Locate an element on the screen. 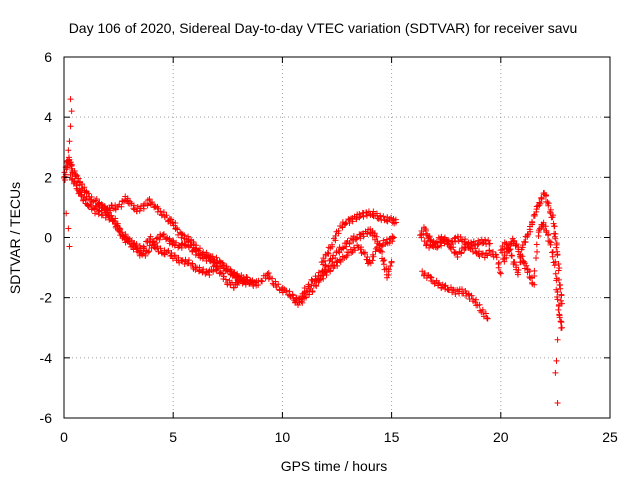 The width and height of the screenshot is (640, 480). series-arc-e is located at coordinates (358, 238).